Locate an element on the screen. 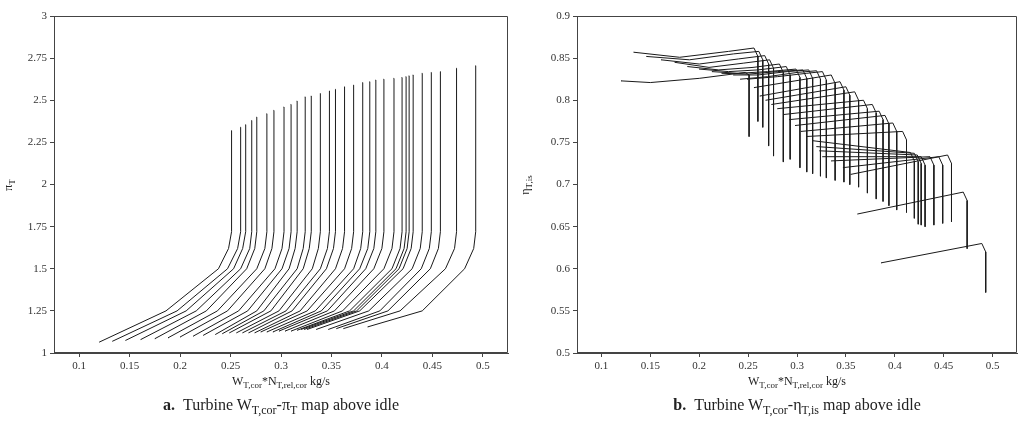 This screenshot has width=1022, height=424. text: a. Turbine W$_{T,cor}$-π$_{T}$ map above idle is located at coordinates (281, 407).